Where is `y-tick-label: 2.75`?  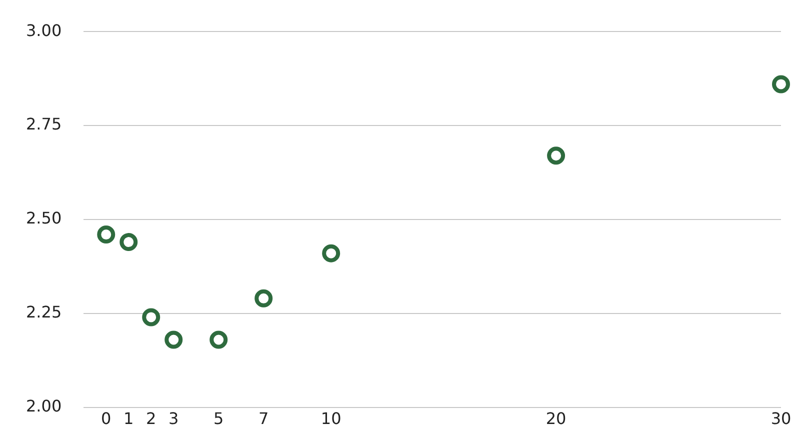
y-tick-label: 2.75 is located at coordinates (44, 124).